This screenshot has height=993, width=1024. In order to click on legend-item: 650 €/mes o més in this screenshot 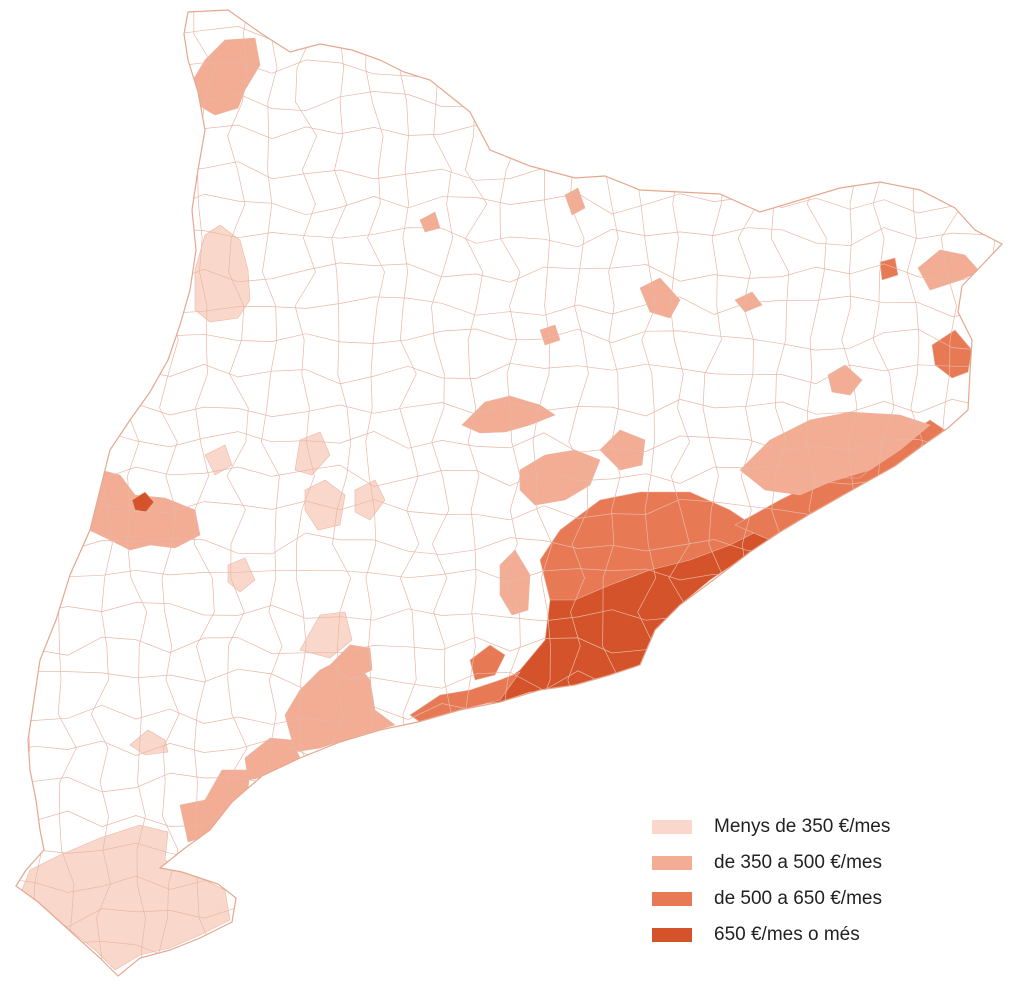, I will do `click(802, 940)`.